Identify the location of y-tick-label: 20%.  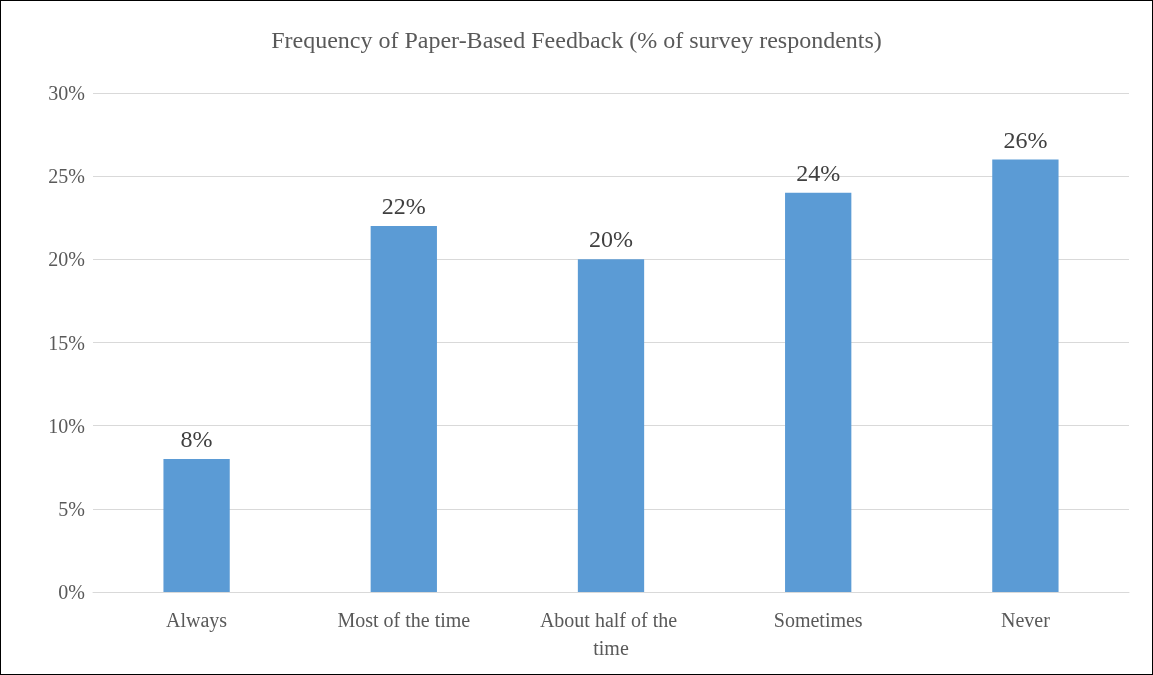
(66, 259).